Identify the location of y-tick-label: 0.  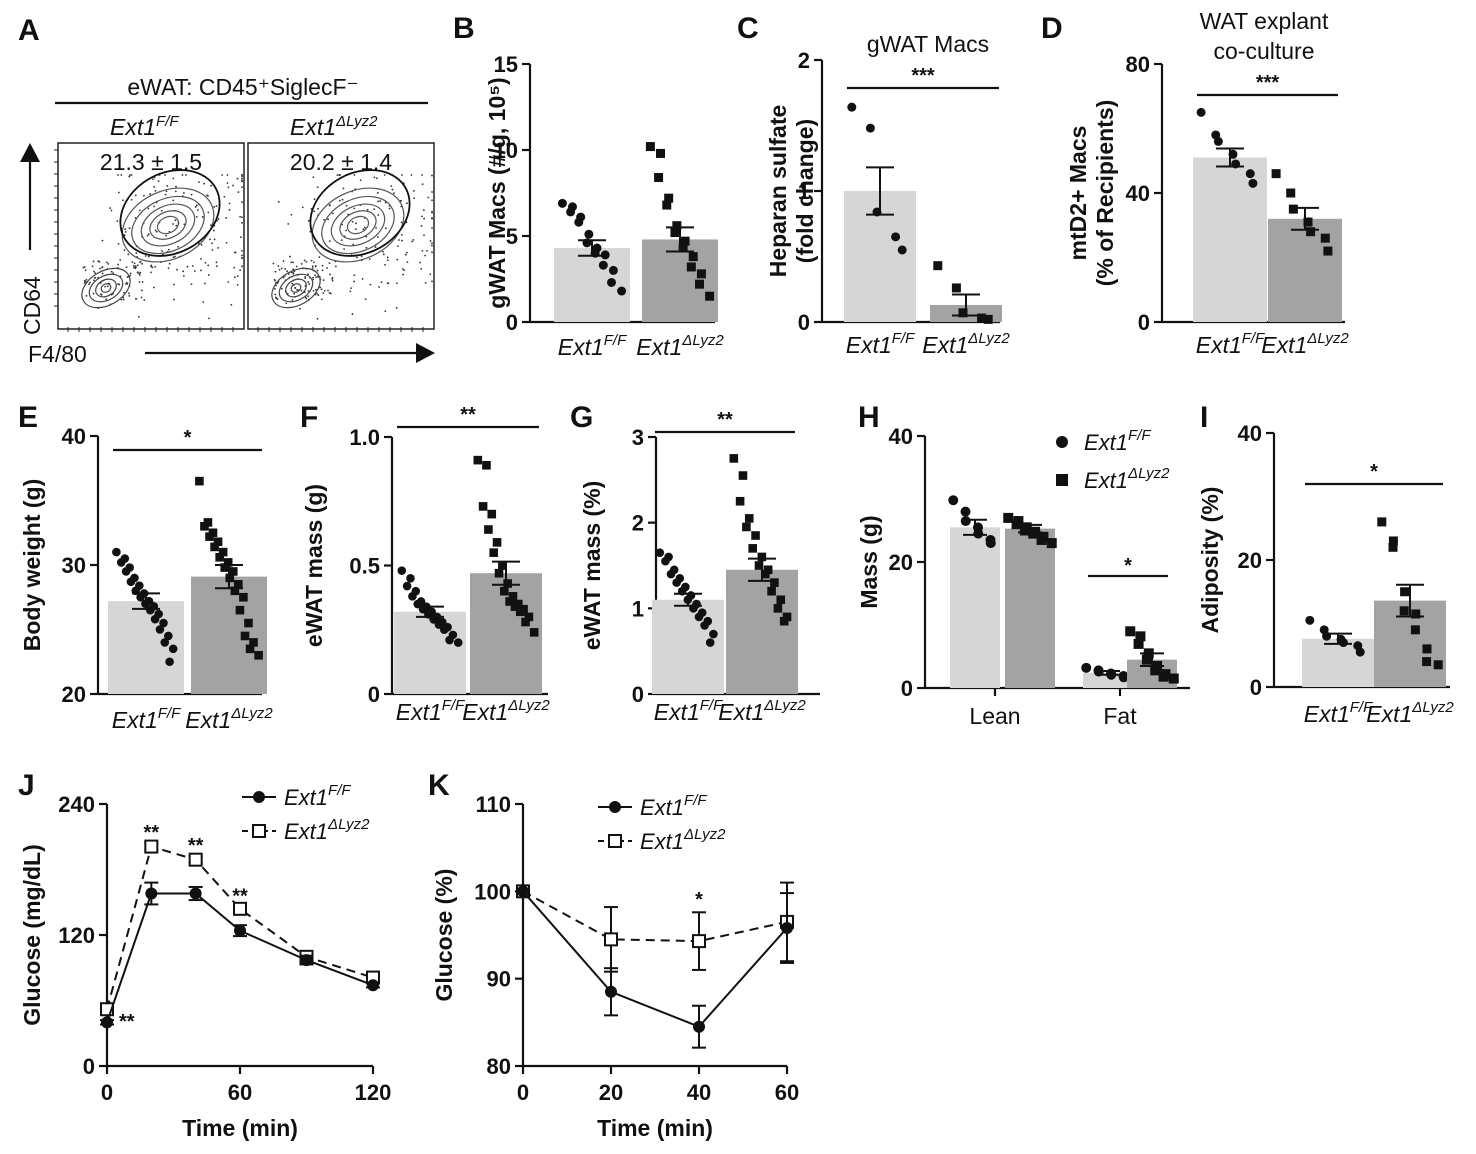
(512, 322).